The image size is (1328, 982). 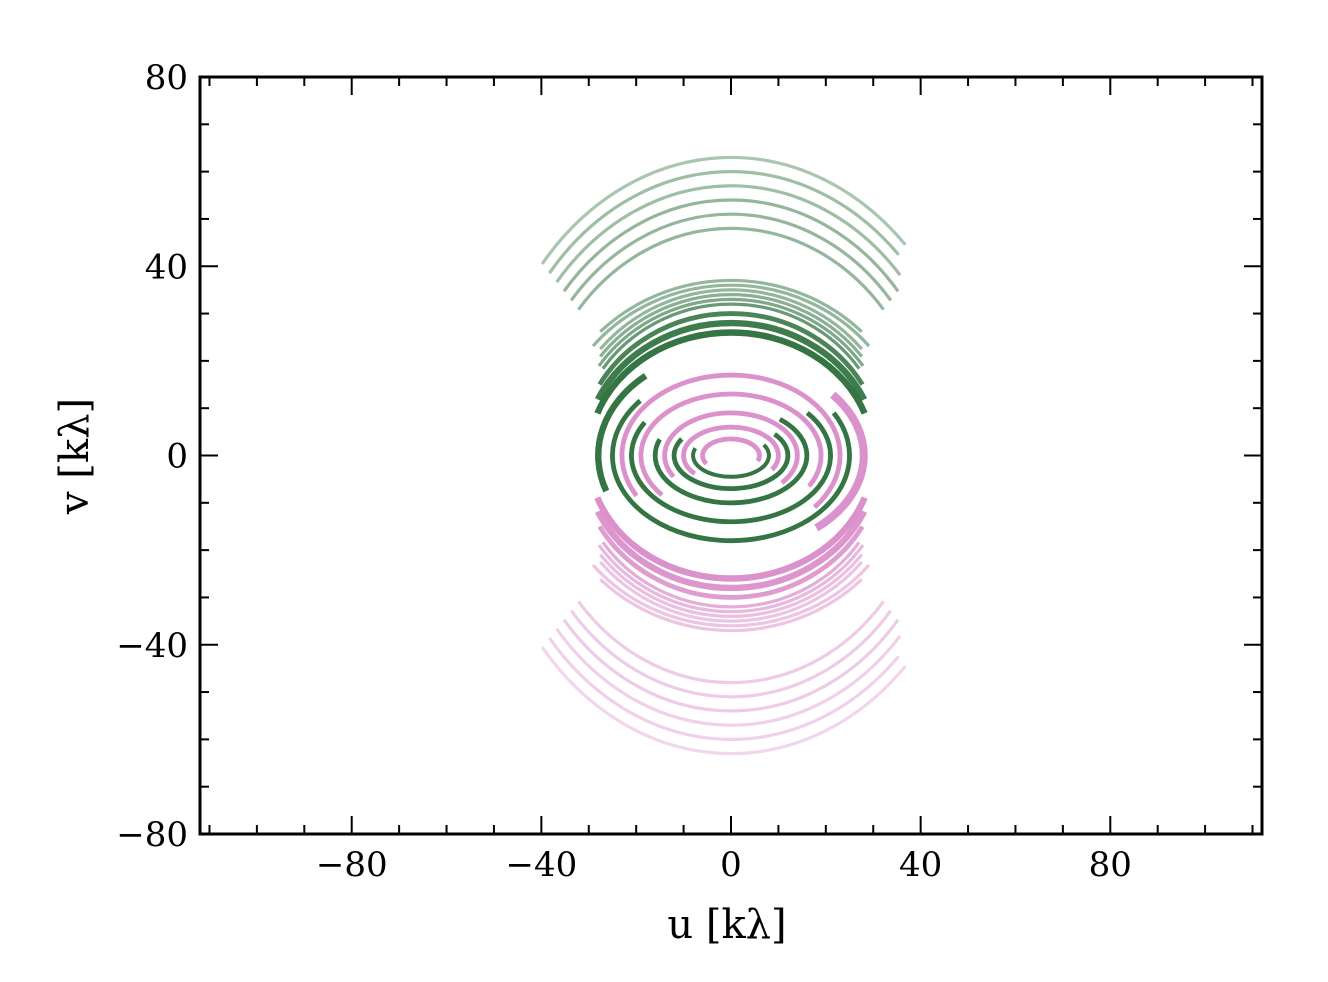 I want to click on y-tick-label: 0, so click(x=177, y=457).